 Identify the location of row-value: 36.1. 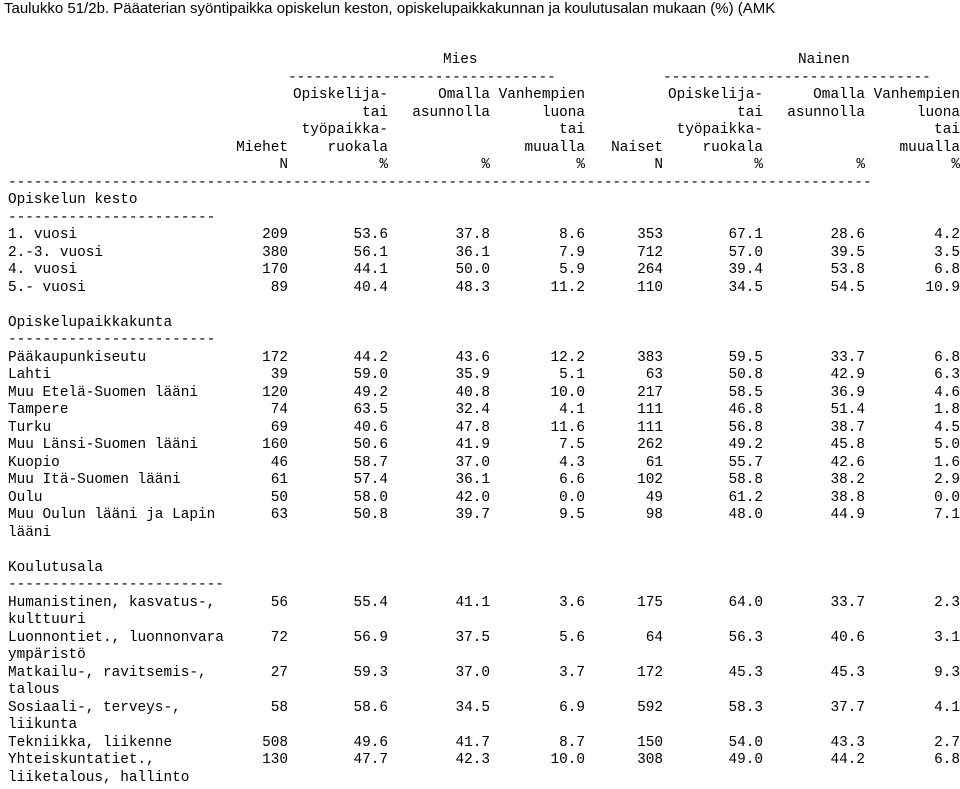
(472, 252).